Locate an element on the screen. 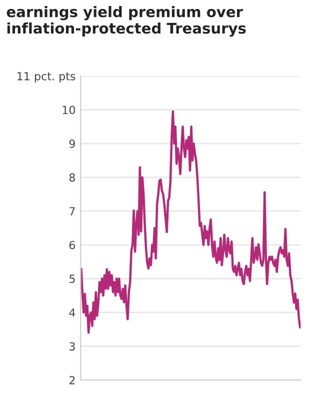 This screenshot has width=310, height=400. y-tick-label: 10 is located at coordinates (68, 110).